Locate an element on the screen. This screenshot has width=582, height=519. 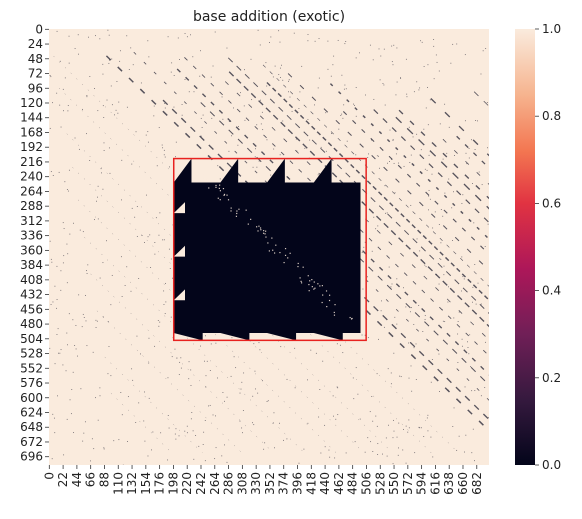
x-tick-label: 154 is located at coordinates (146, 483).